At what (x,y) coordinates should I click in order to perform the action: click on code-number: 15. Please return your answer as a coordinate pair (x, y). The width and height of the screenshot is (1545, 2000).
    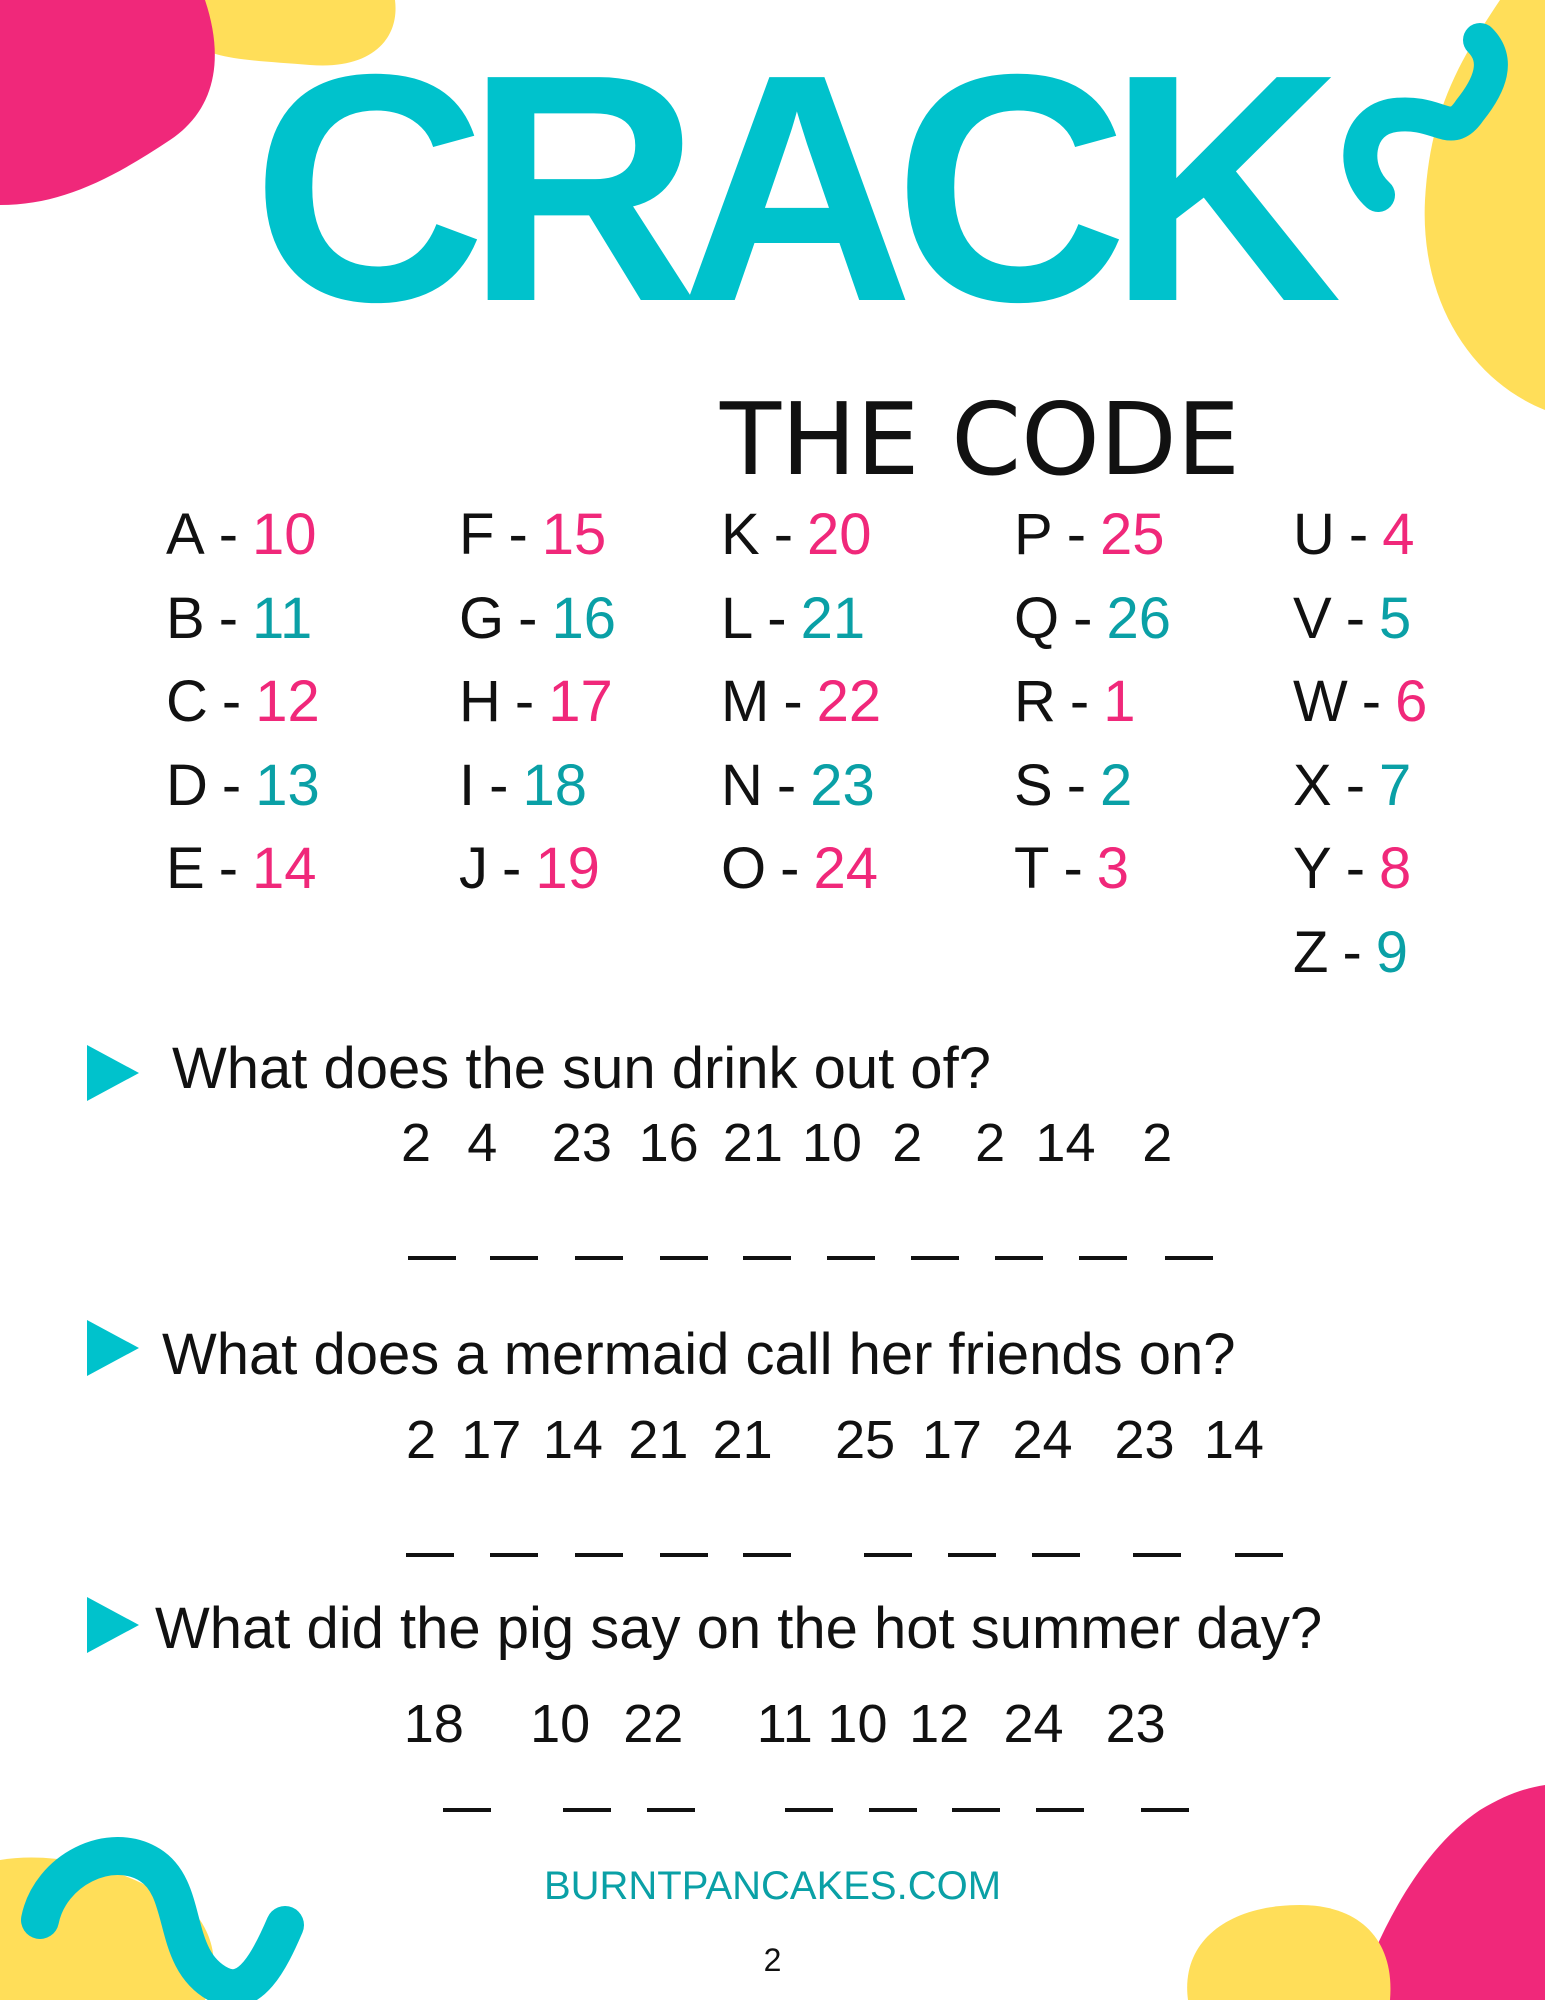
    Looking at the image, I should click on (574, 534).